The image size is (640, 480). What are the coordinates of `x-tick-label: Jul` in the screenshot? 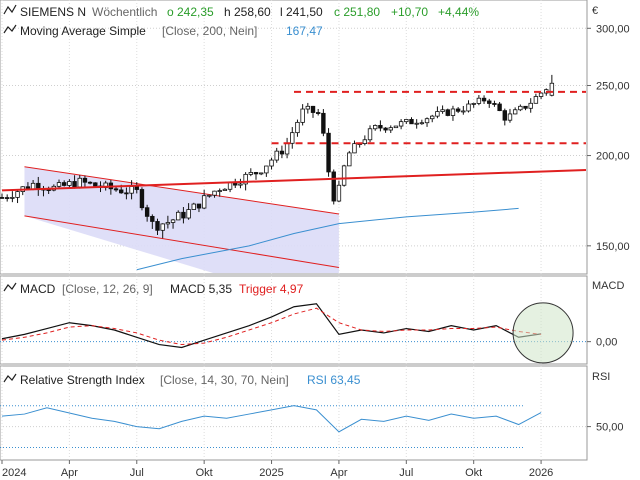 It's located at (406, 473).